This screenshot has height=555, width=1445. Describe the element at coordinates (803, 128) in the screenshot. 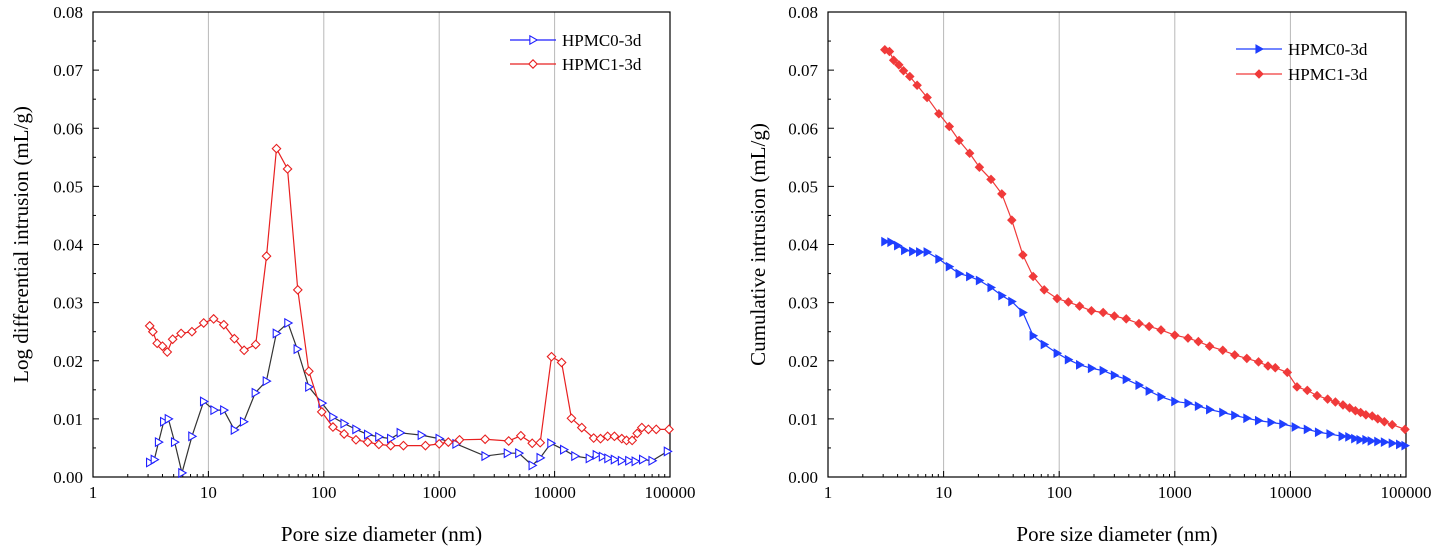

I see `y-tick-label: 0.06` at that location.